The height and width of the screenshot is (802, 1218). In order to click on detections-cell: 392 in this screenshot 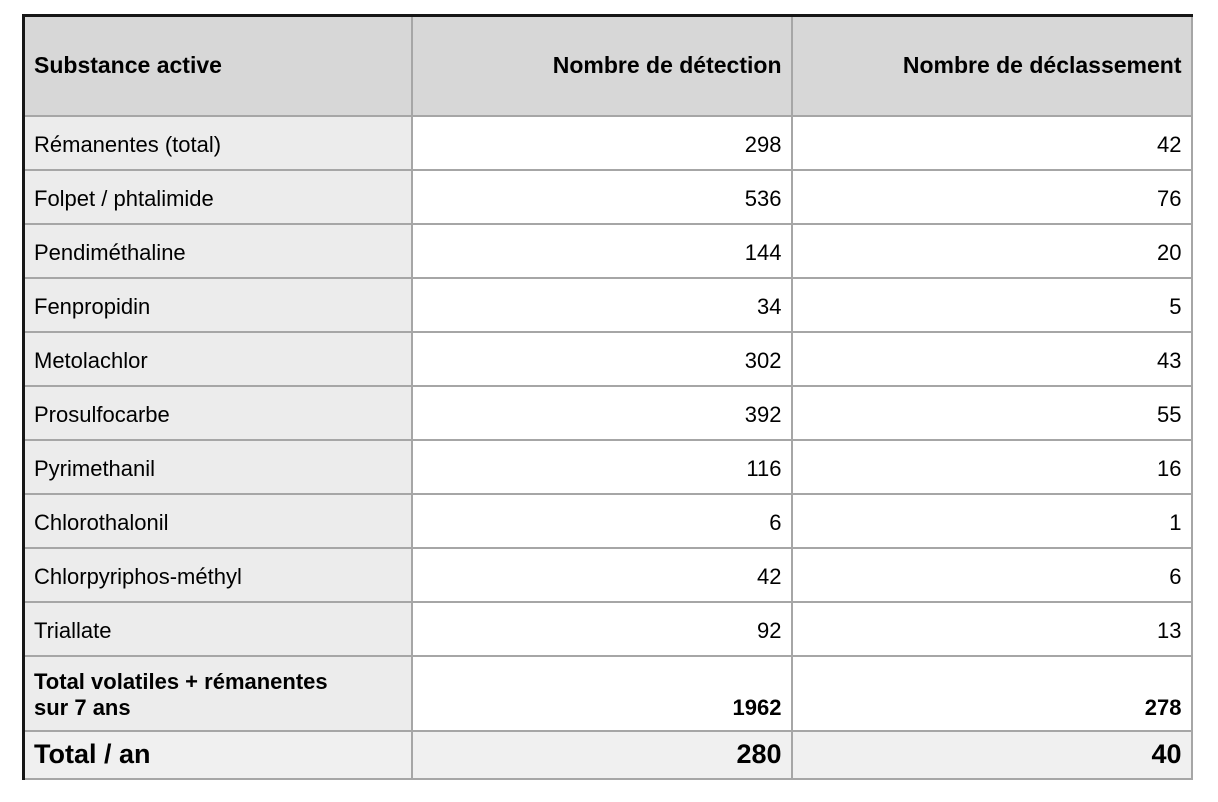, I will do `click(601, 412)`.